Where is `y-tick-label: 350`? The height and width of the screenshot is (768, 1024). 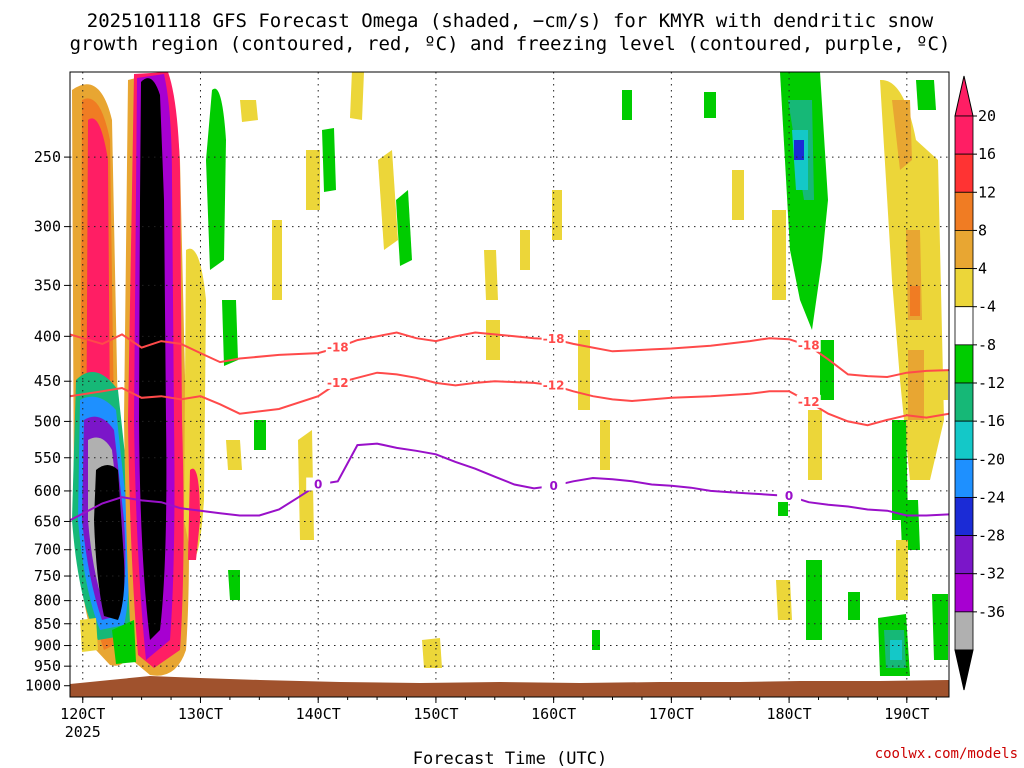 y-tick-label: 350 is located at coordinates (47, 285).